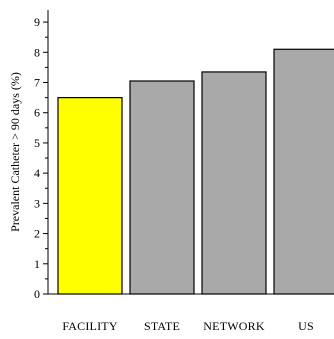 The height and width of the screenshot is (339, 334). What do you see at coordinates (37, 22) in the screenshot?
I see `y-tick-label: 9` at bounding box center [37, 22].